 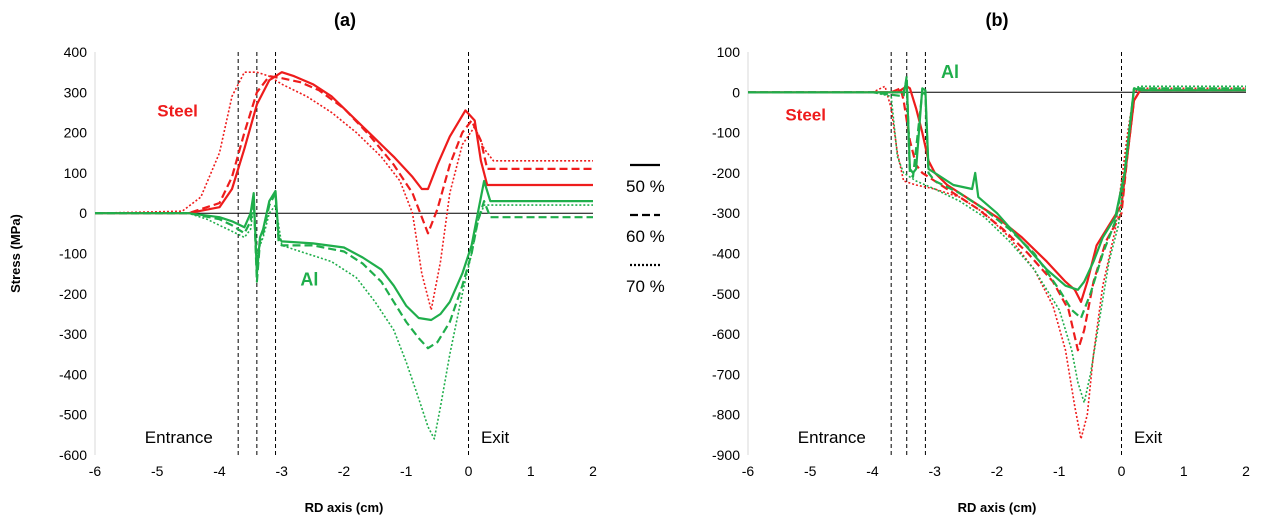 I want to click on panel-a-ytick-label: -200, so click(x=73, y=294).